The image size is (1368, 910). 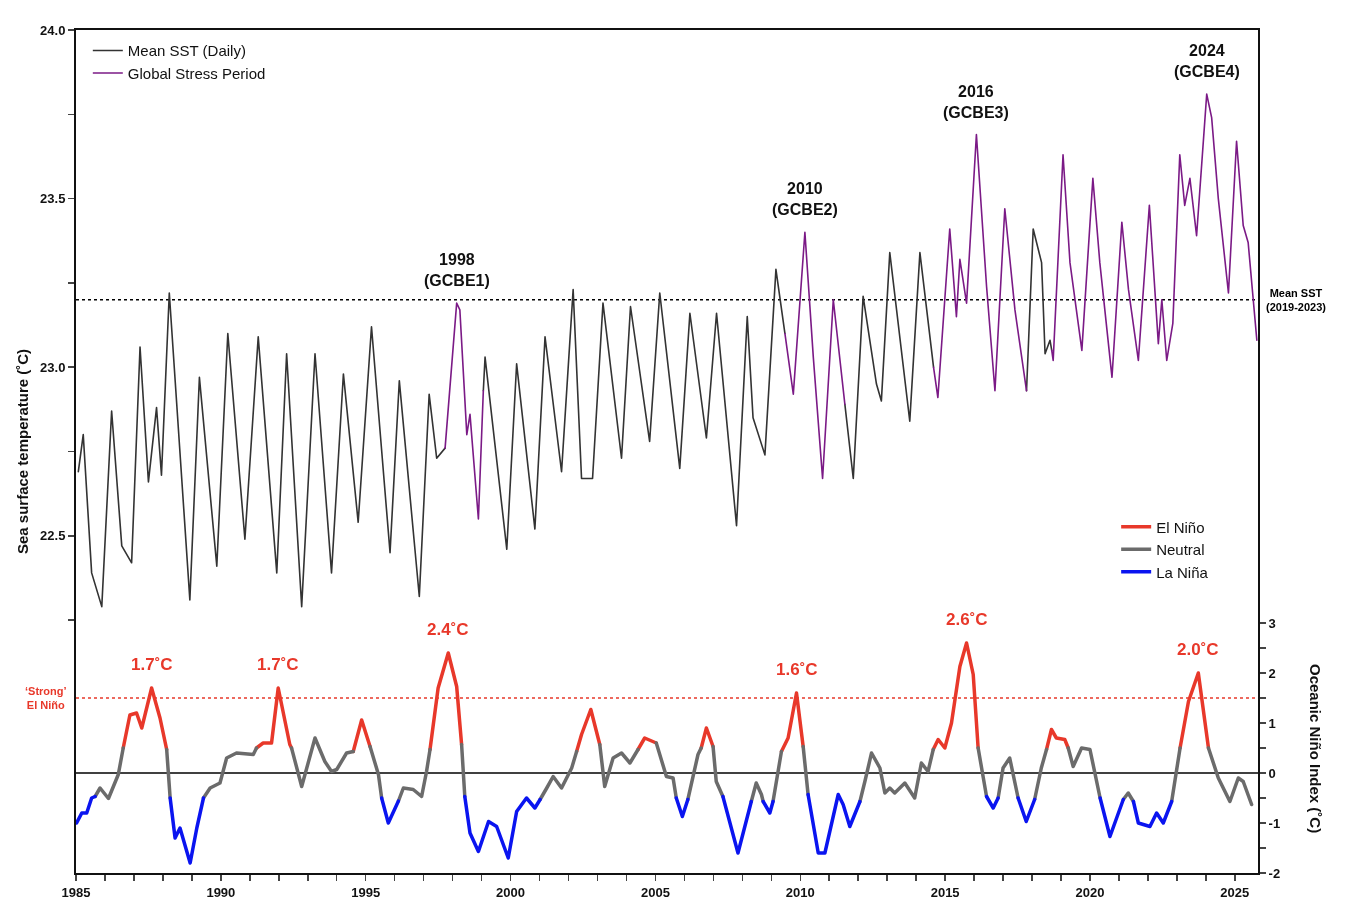 What do you see at coordinates (1274, 873) in the screenshot?
I see `y2-tick-label: -2` at bounding box center [1274, 873].